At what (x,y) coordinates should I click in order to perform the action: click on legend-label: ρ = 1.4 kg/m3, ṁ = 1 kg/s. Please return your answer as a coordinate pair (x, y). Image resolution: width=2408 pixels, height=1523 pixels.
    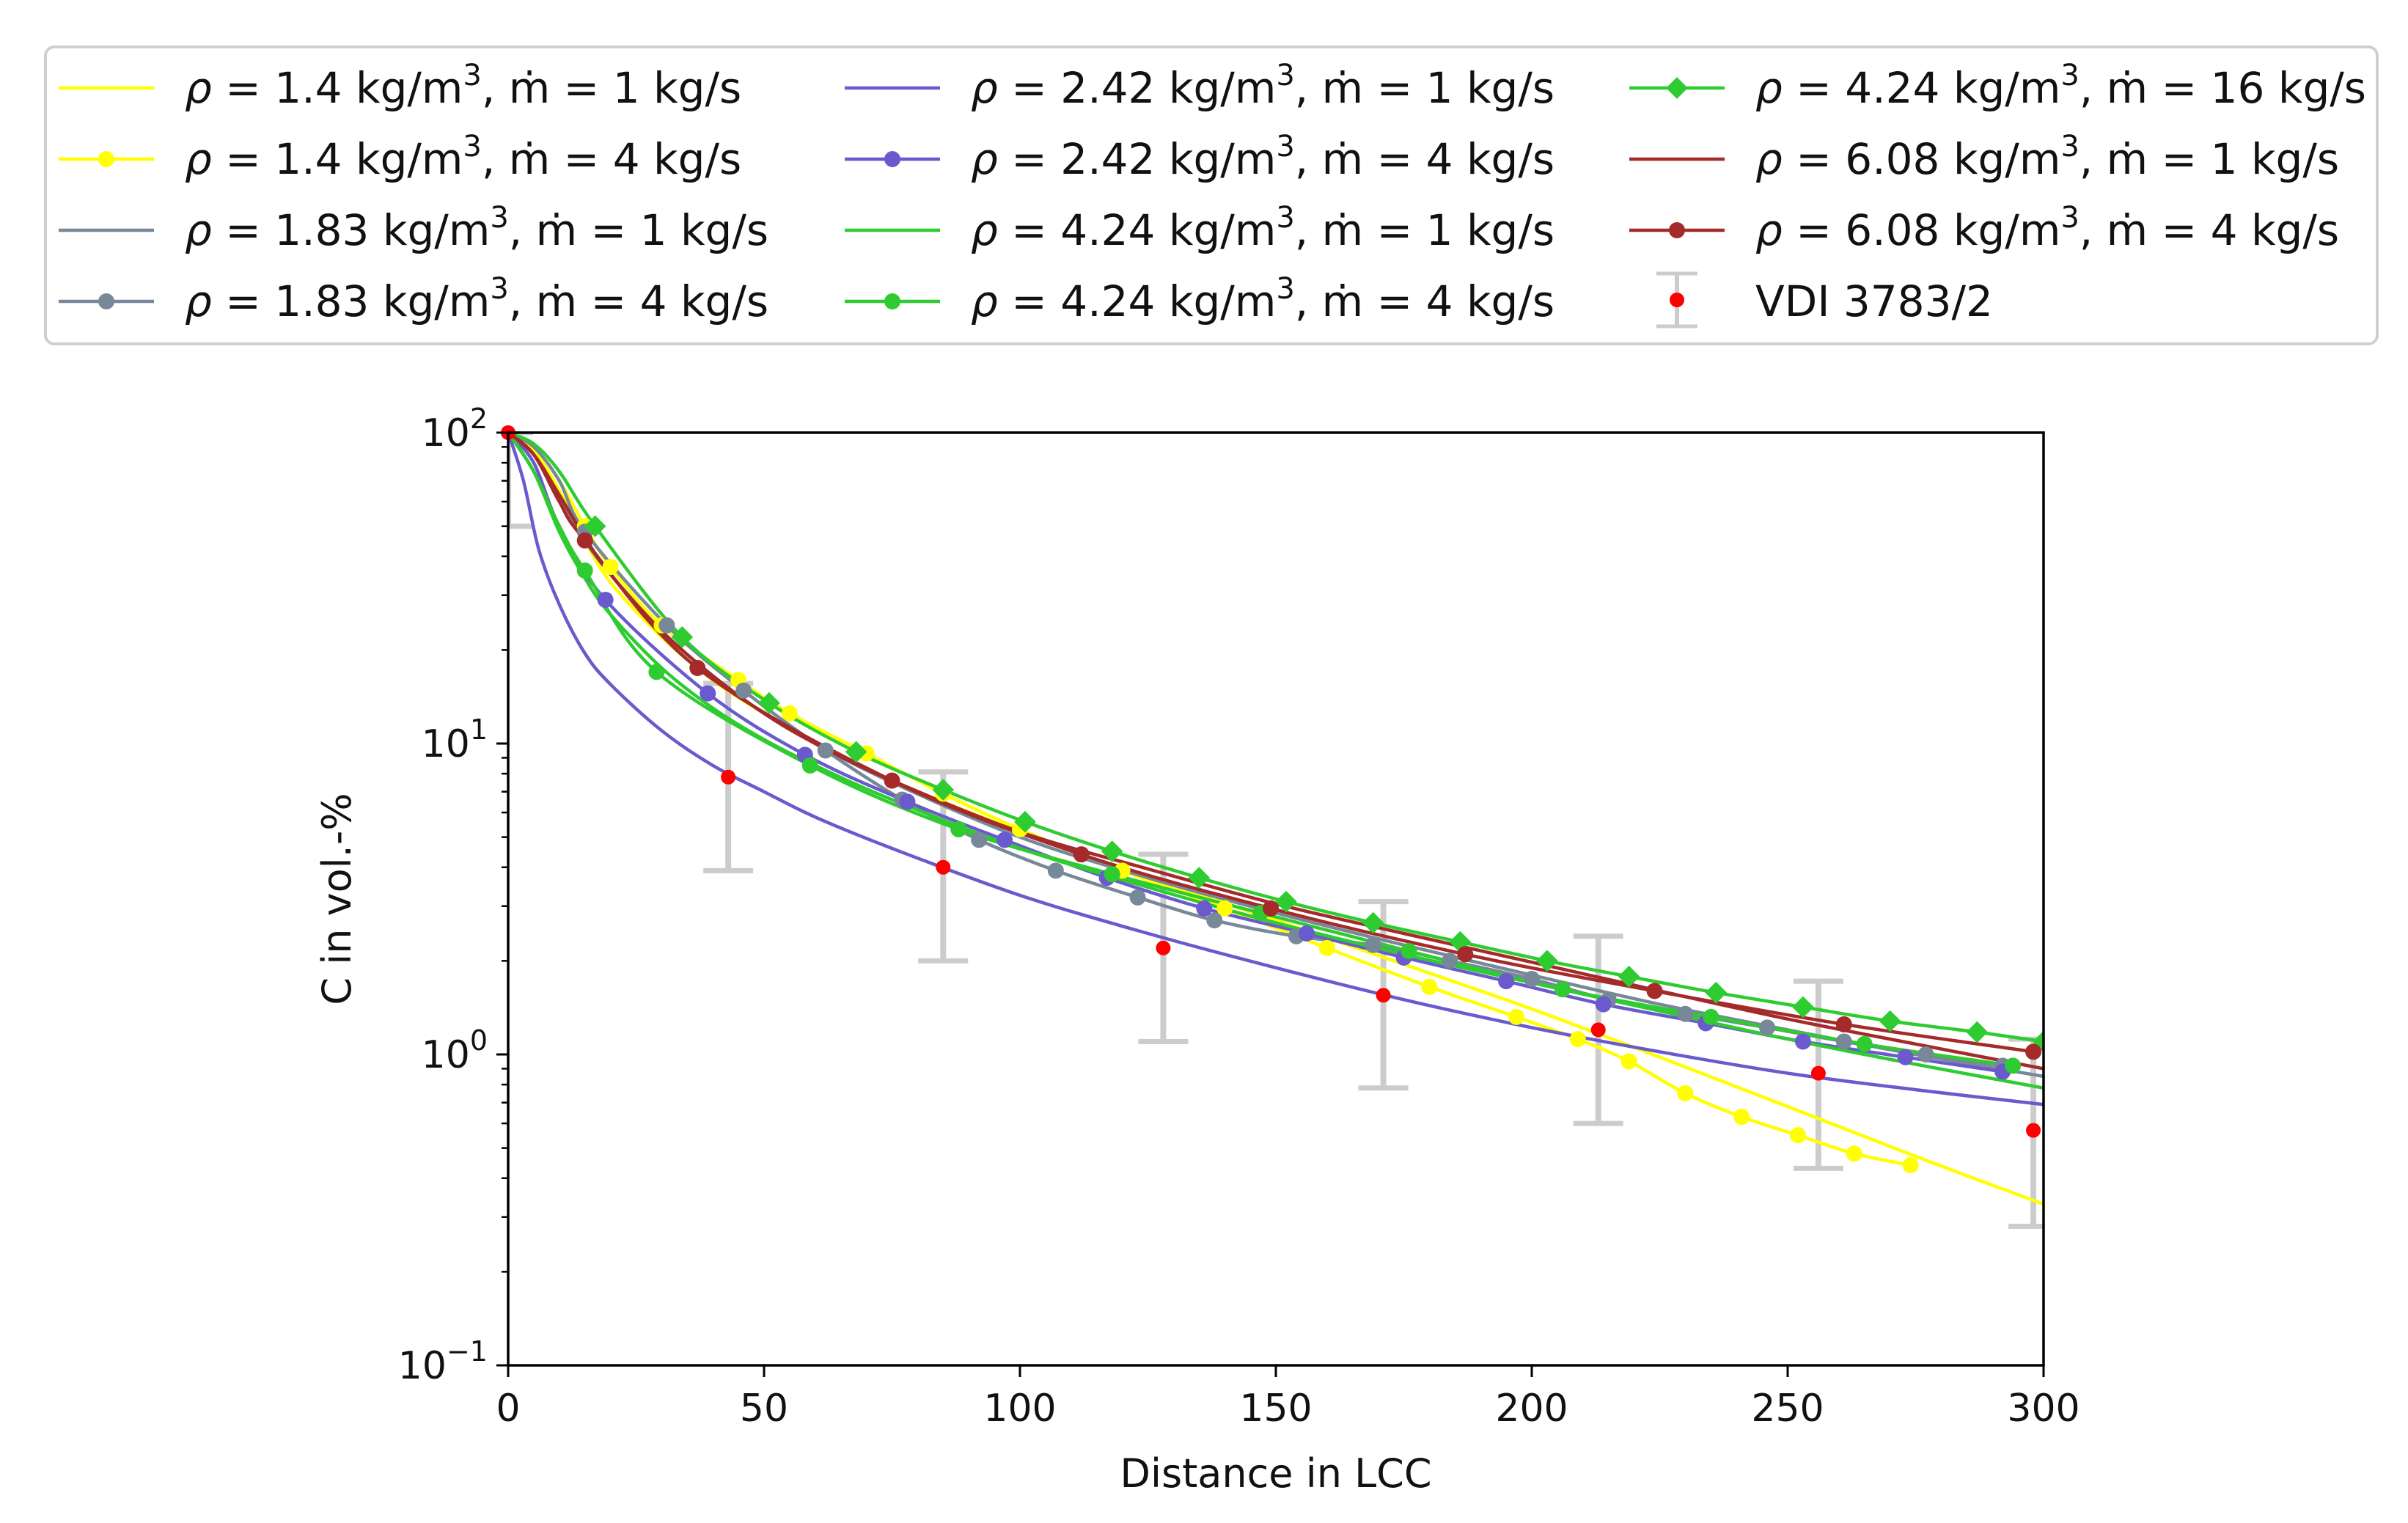
    Looking at the image, I should click on (463, 86).